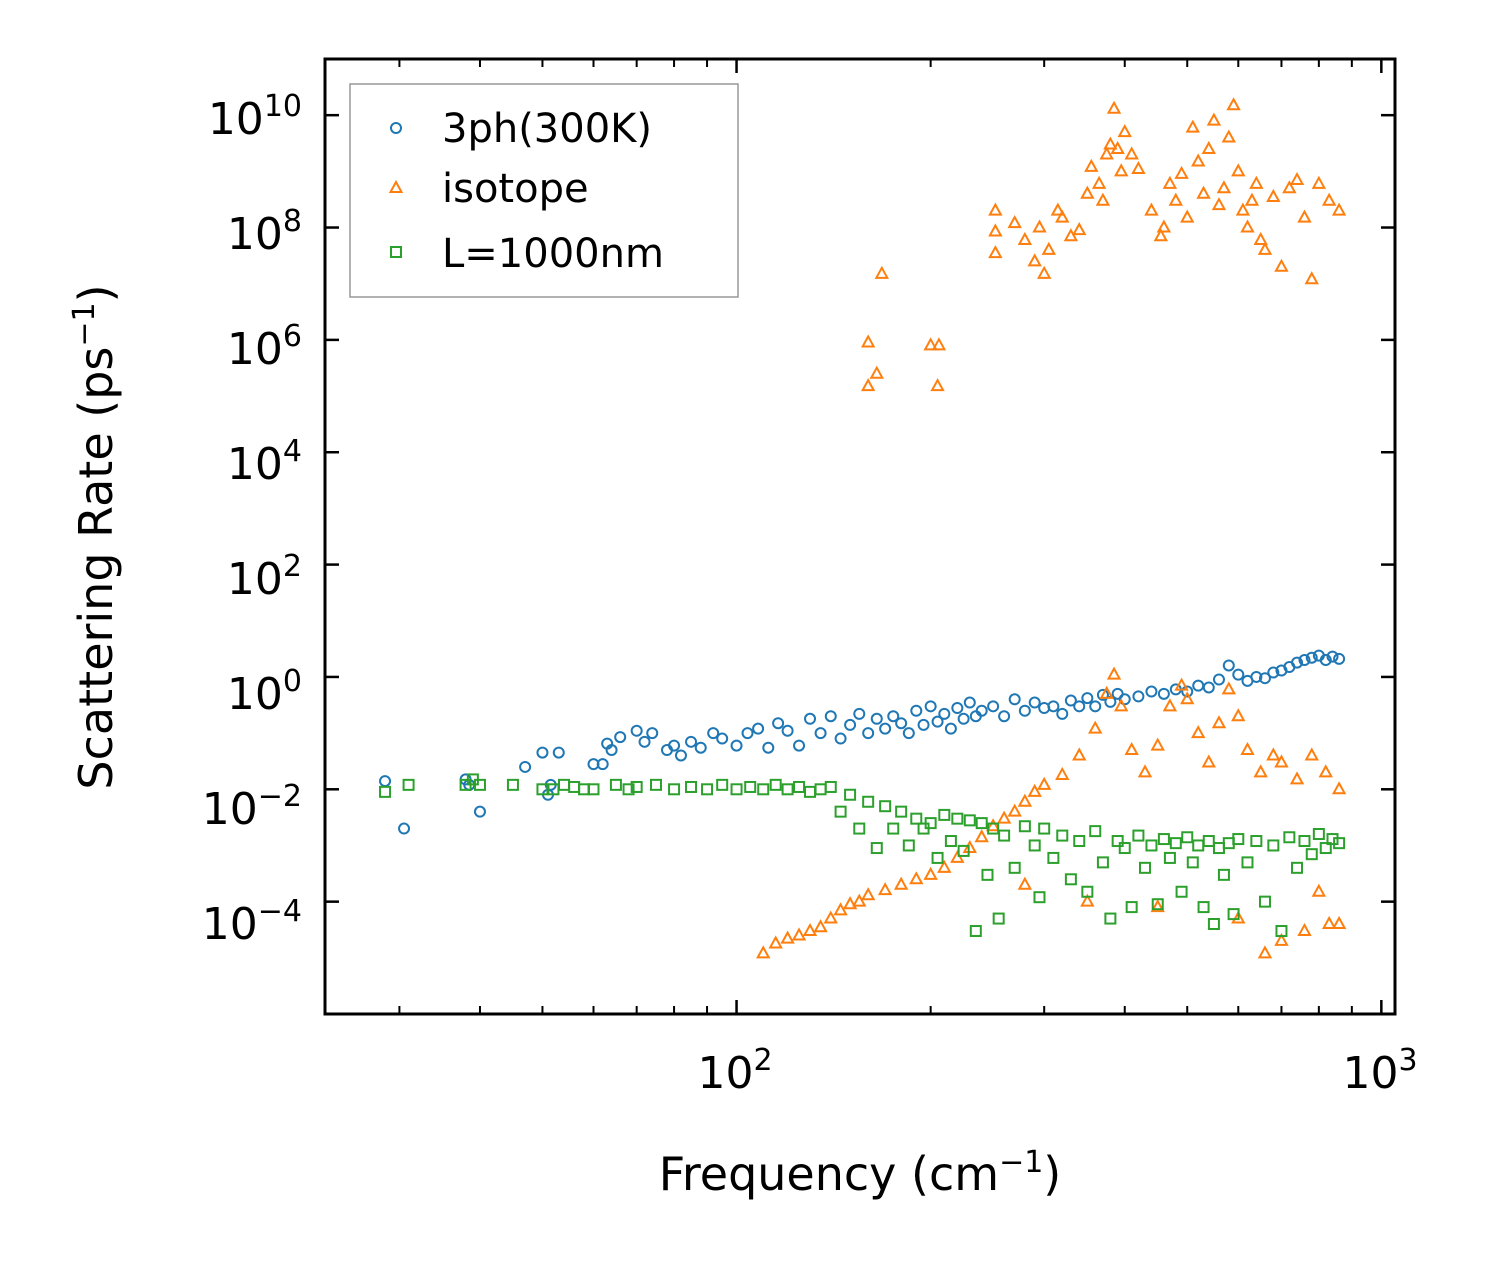 Image resolution: width=1491 pixels, height=1265 pixels. What do you see at coordinates (95, 536) in the screenshot?
I see `y-axis-title: Scattering Rate (ps−1)` at bounding box center [95, 536].